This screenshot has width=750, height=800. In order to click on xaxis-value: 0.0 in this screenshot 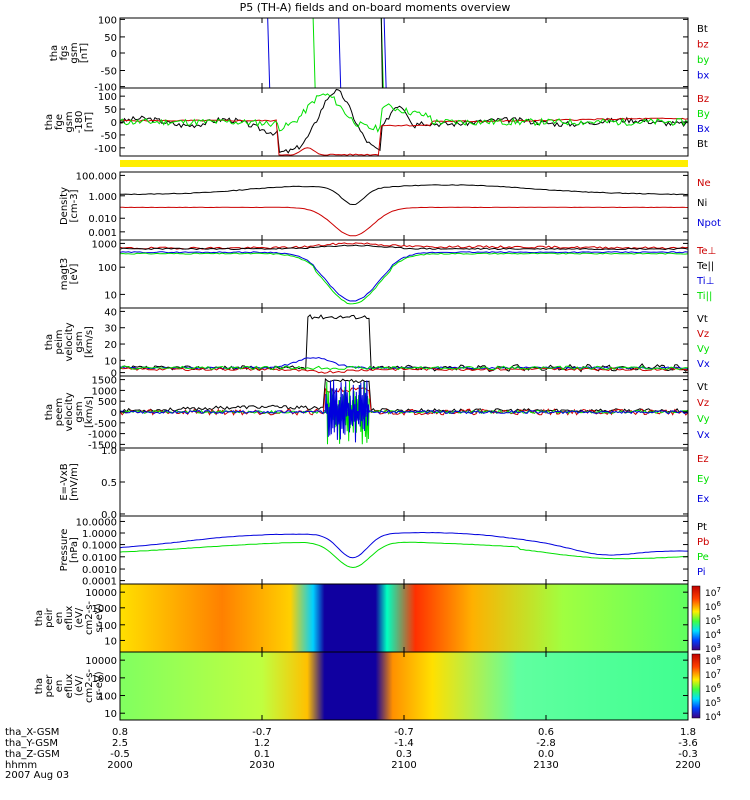, I will do `click(546, 754)`.